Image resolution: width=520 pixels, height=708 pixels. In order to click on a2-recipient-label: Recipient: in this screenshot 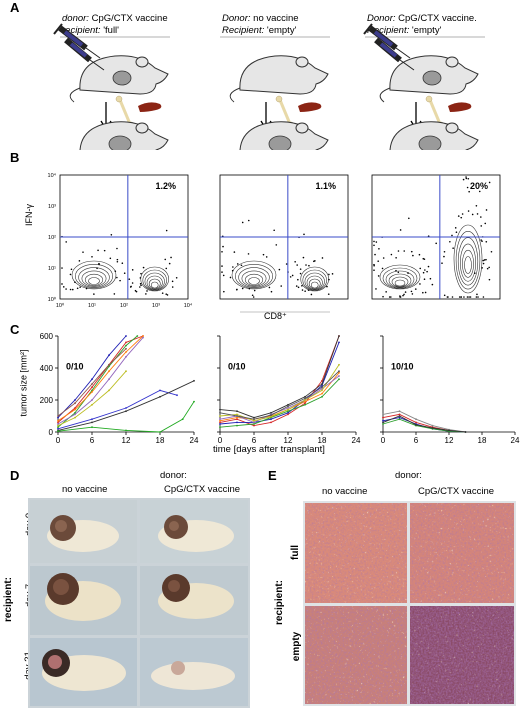, I will do `click(243, 30)`.